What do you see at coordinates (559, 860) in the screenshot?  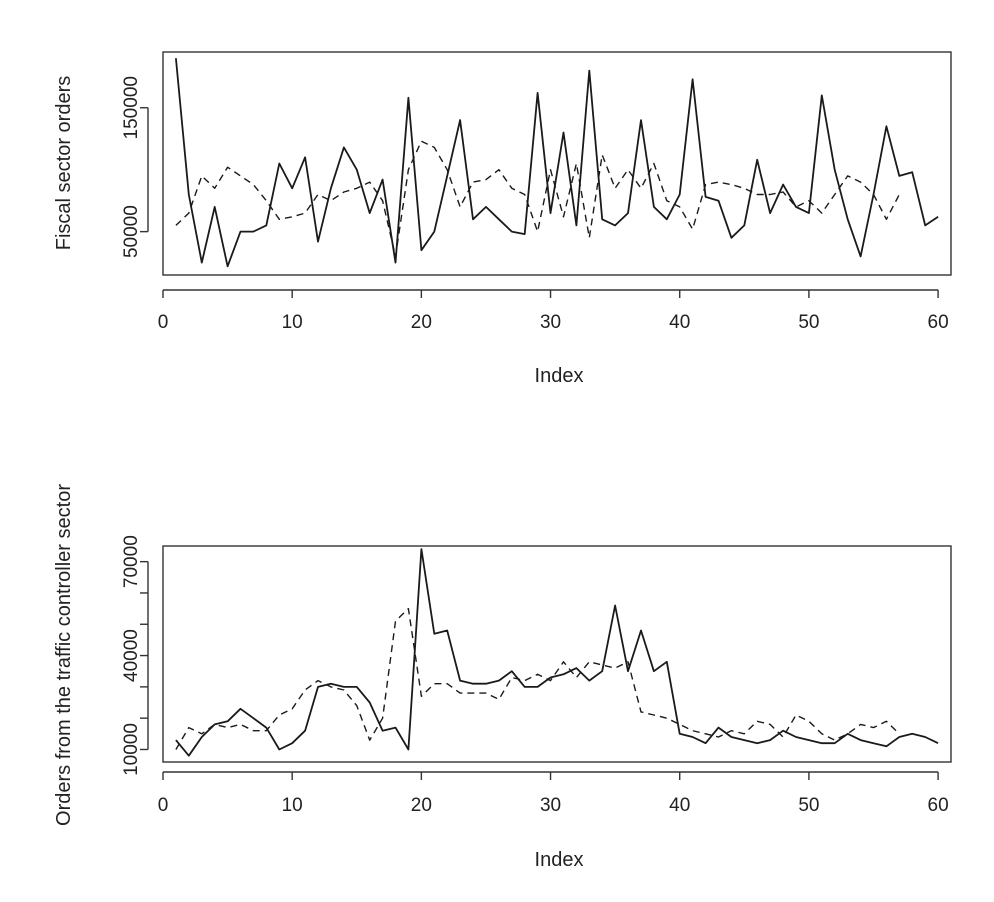 I see `traffic-orders-x-axis-label: Index` at bounding box center [559, 860].